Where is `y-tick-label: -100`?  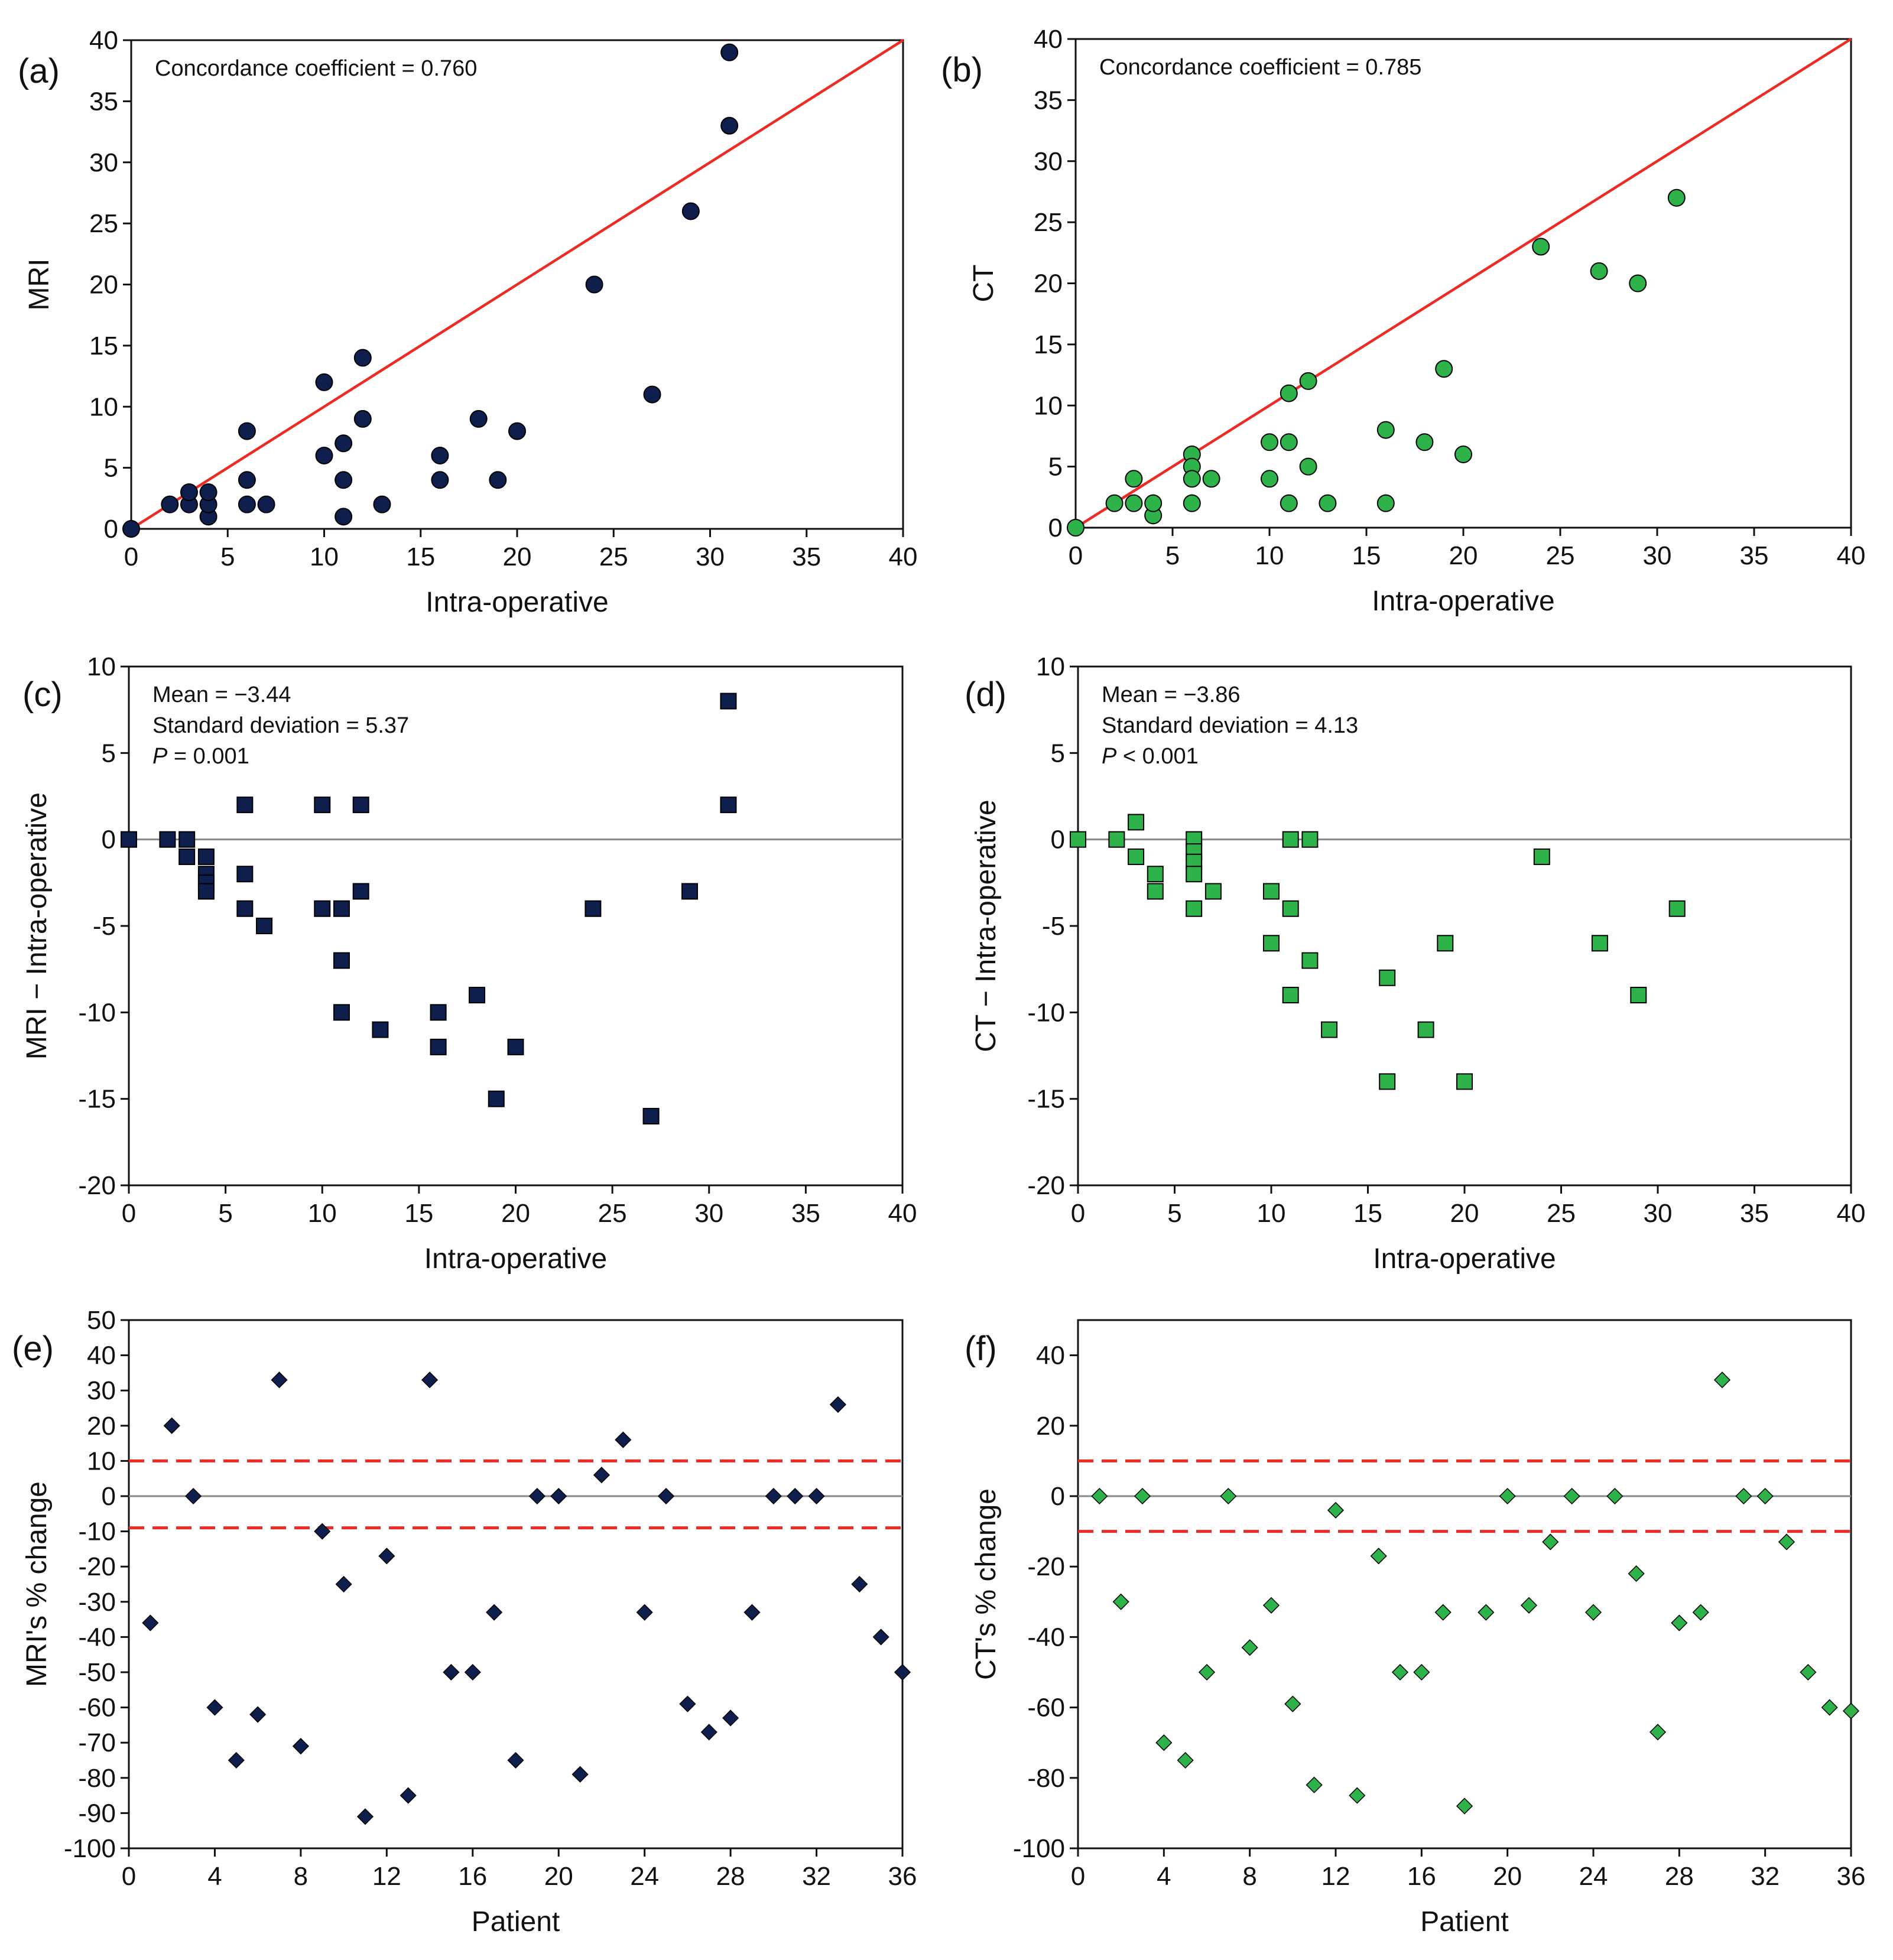
y-tick-label: -100 is located at coordinates (1039, 1848).